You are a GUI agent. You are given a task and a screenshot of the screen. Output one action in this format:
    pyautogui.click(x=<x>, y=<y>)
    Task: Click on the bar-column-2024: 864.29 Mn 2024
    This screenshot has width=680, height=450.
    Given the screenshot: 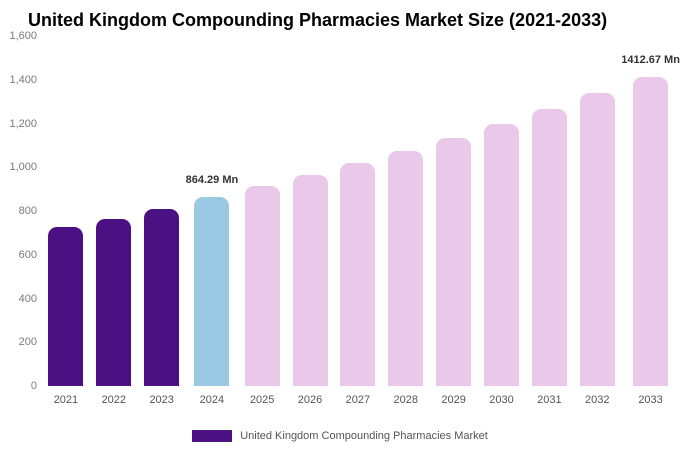 What is the action you would take?
    pyautogui.click(x=212, y=221)
    